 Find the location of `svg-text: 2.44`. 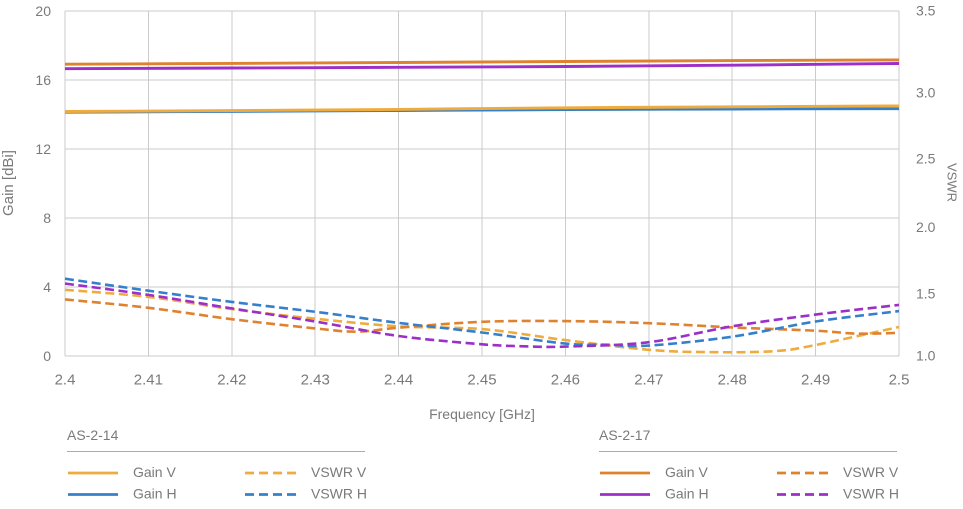

svg-text: 2.44 is located at coordinates (398, 380).